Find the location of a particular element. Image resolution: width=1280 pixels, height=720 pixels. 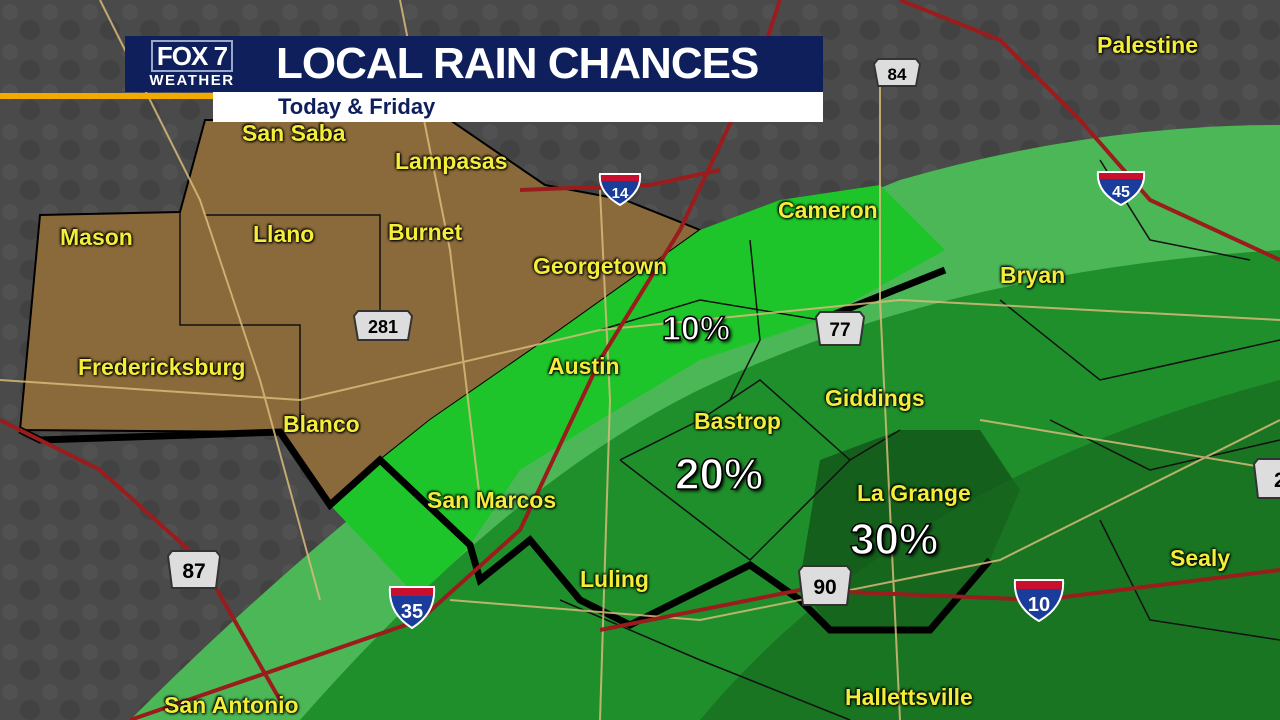

us-route-shield-icon: 84 is located at coordinates (897, 72).